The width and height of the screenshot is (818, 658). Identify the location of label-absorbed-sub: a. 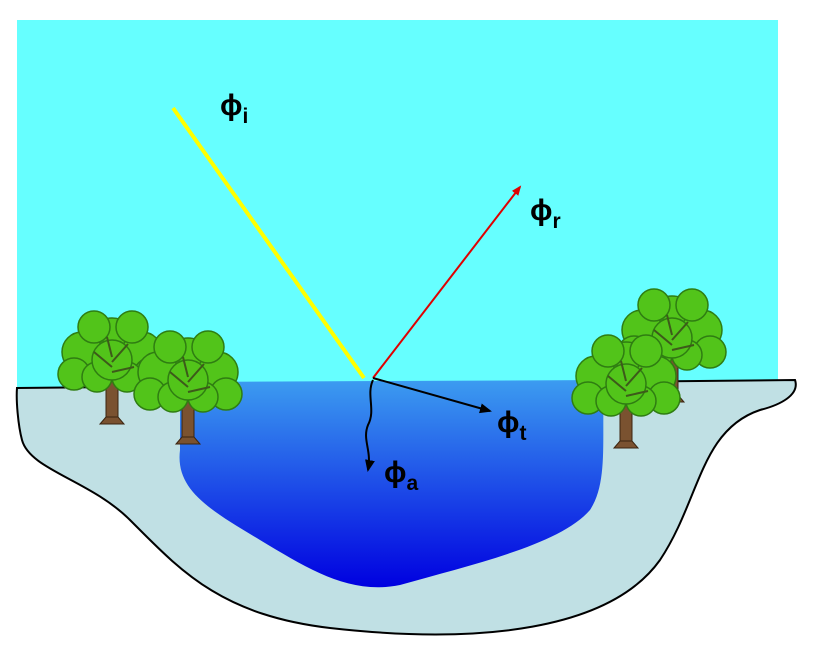
(413, 483).